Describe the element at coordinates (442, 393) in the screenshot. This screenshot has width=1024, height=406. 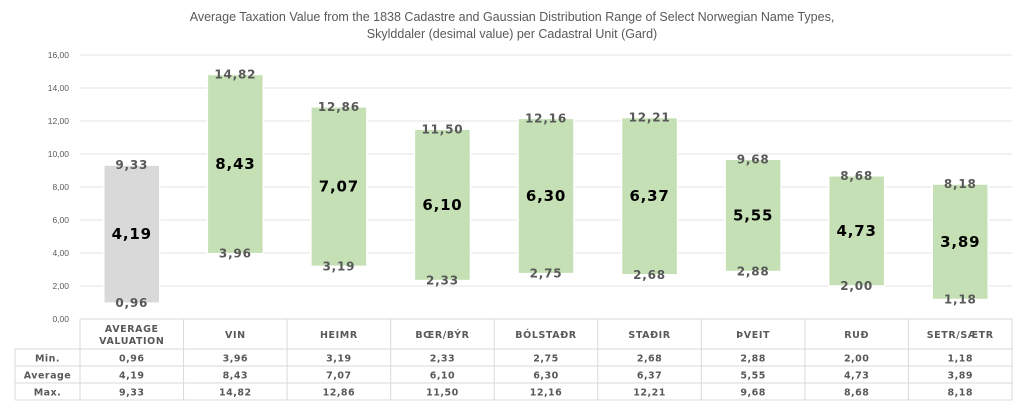
I see `table-cell: 11,50` at that location.